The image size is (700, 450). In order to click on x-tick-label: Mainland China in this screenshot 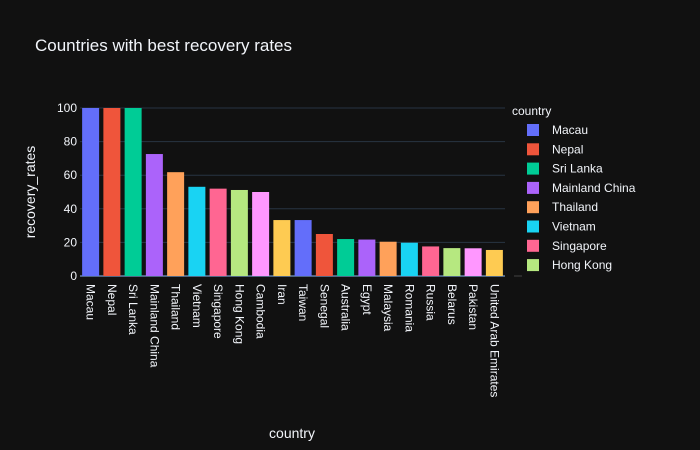, I will do `click(154, 326)`.